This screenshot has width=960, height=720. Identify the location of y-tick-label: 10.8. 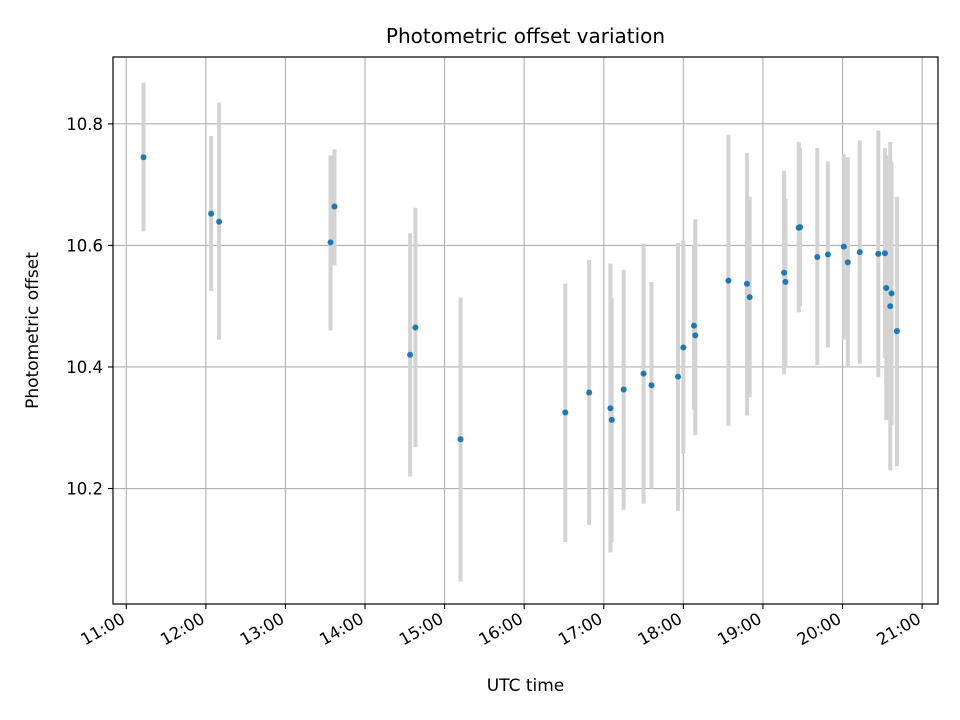
(84, 124).